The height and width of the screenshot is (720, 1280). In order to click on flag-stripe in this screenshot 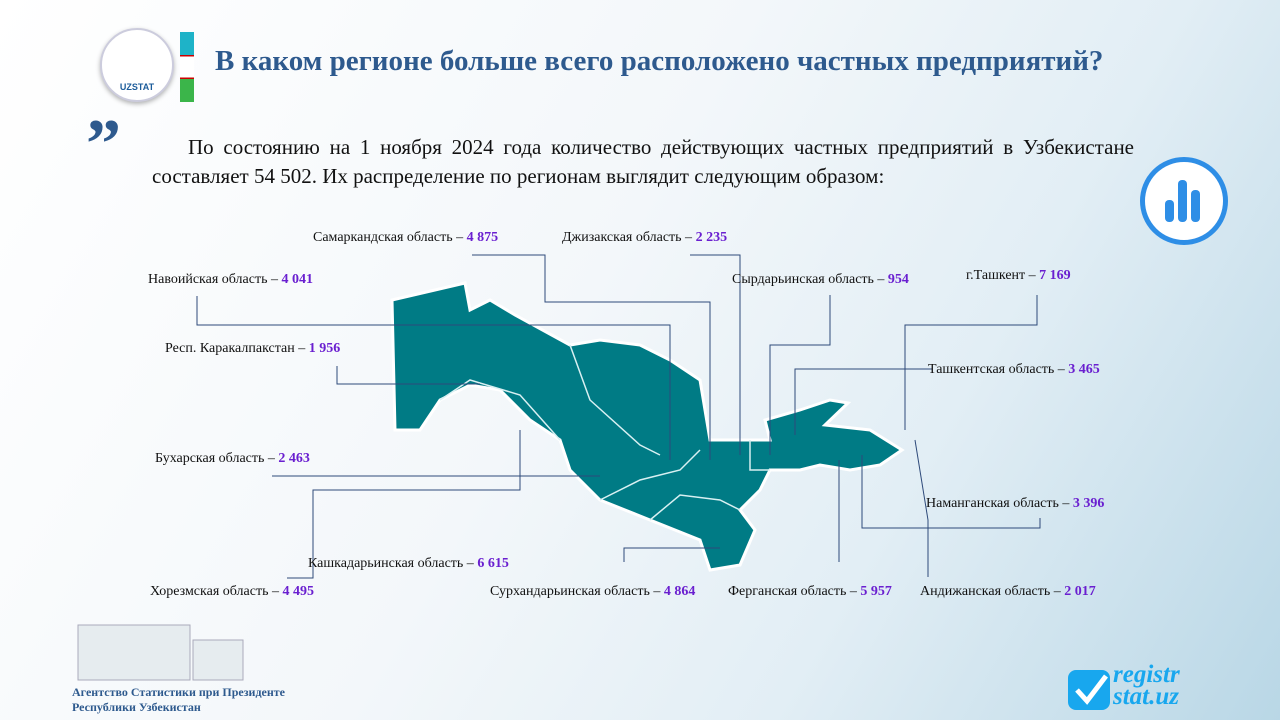, I will do `click(187, 67)`.